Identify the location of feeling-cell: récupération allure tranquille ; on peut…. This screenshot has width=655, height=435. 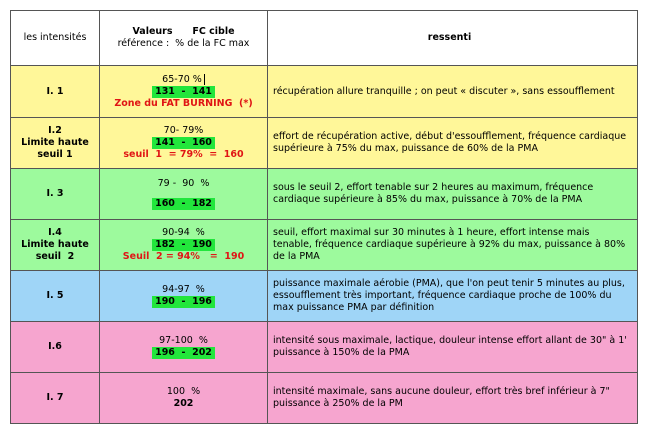
(452, 91).